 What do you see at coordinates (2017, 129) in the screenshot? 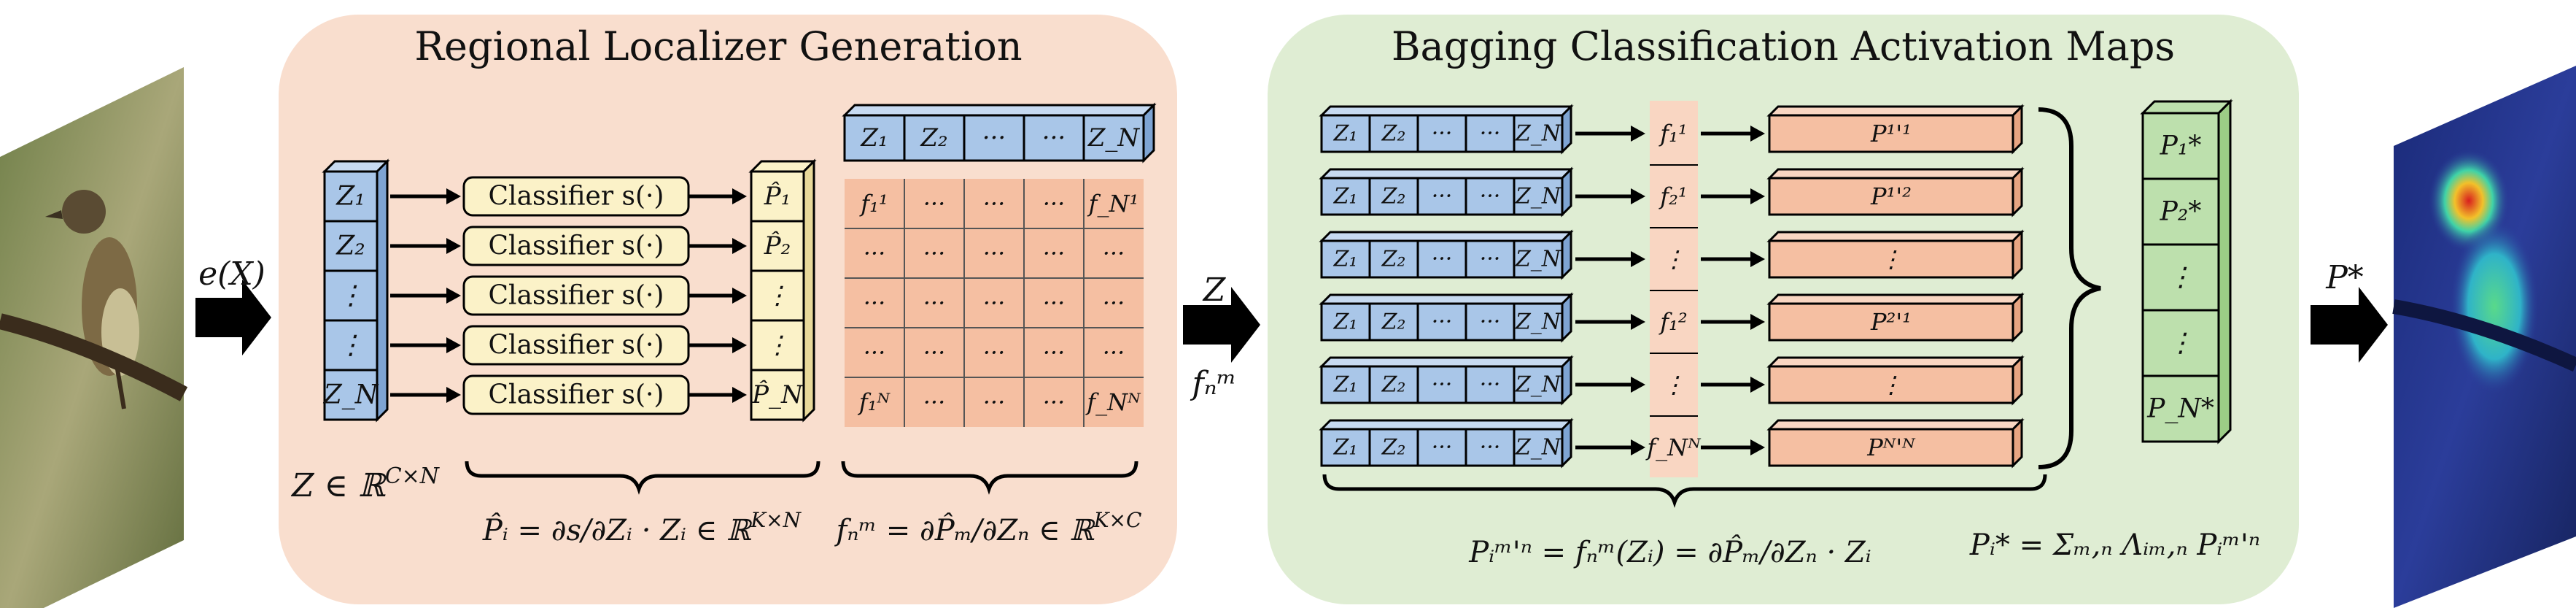
I see `bag-p-side` at bounding box center [2017, 129].